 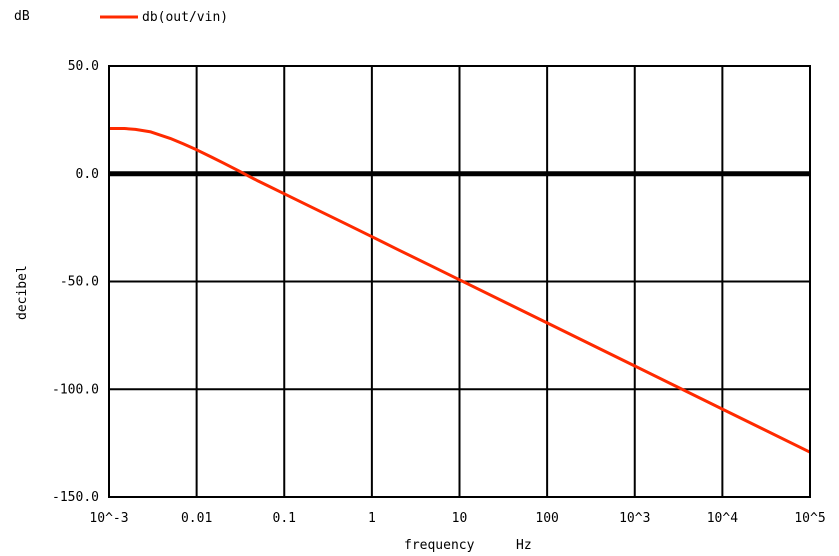 What do you see at coordinates (722, 518) in the screenshot?
I see `x-tick-label: 10^4` at bounding box center [722, 518].